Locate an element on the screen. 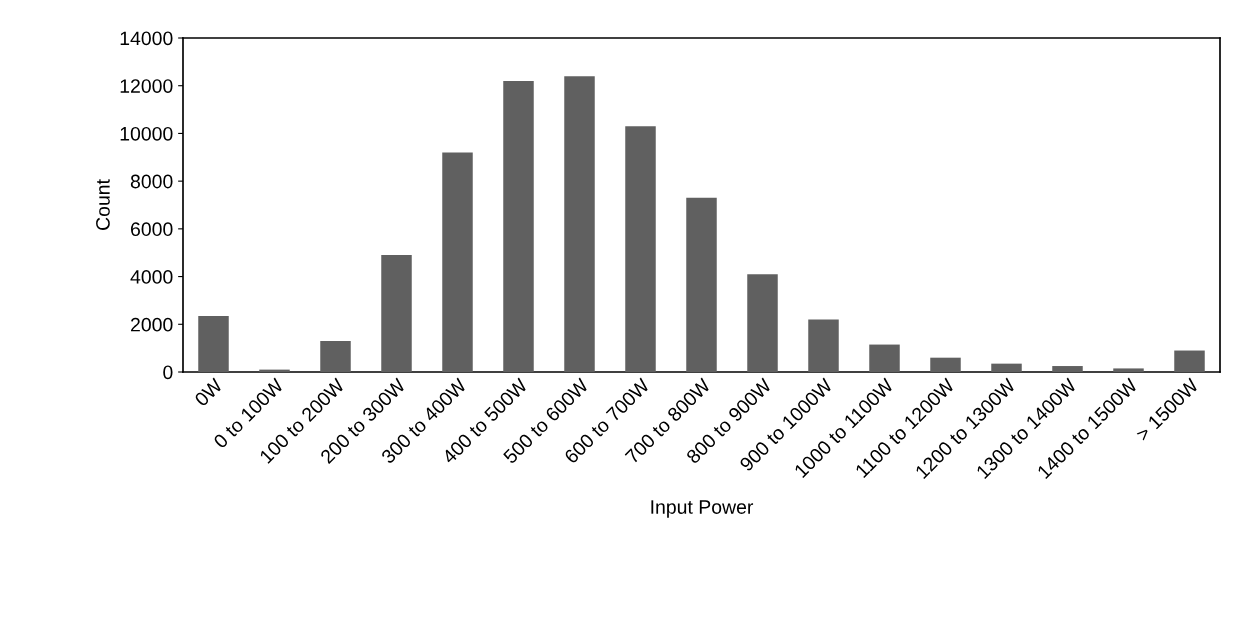 The width and height of the screenshot is (1248, 625). y-tick-label: 8000 is located at coordinates (151, 181).